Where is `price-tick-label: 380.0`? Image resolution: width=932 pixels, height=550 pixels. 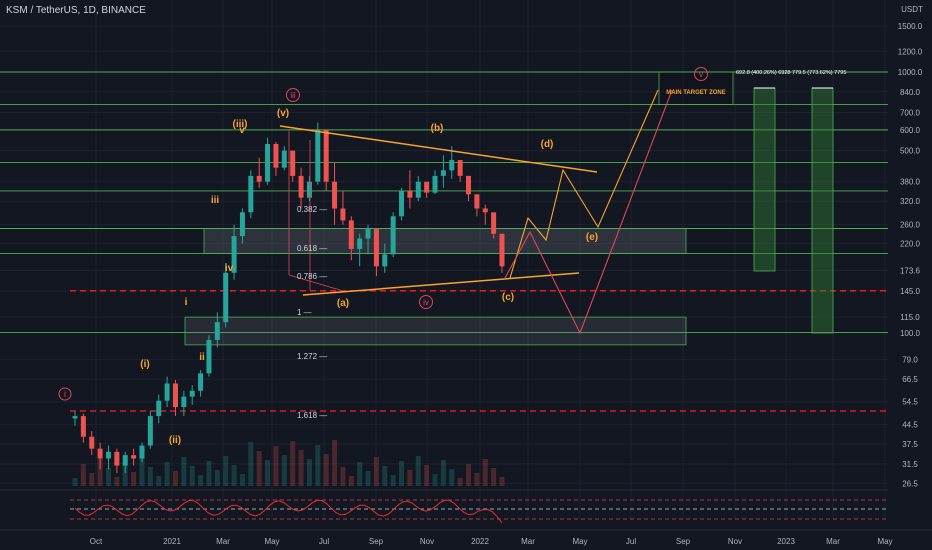
price-tick-label: 380.0 is located at coordinates (910, 182).